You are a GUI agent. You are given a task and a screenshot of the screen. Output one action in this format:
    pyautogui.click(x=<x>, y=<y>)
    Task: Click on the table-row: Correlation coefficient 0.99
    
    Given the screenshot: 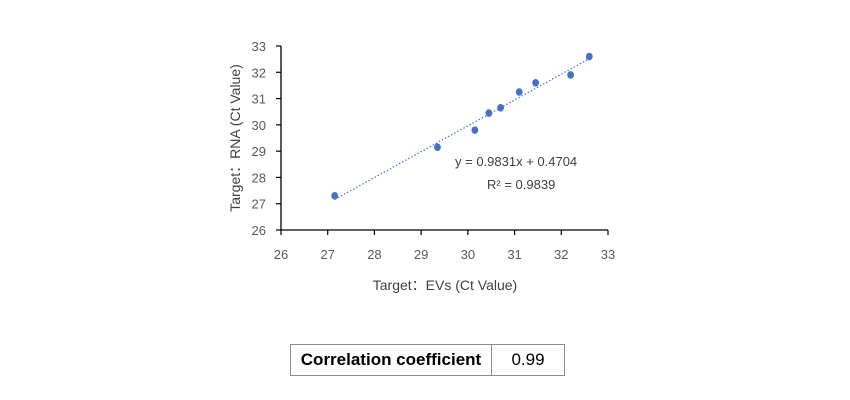 What is the action you would take?
    pyautogui.click(x=427, y=360)
    